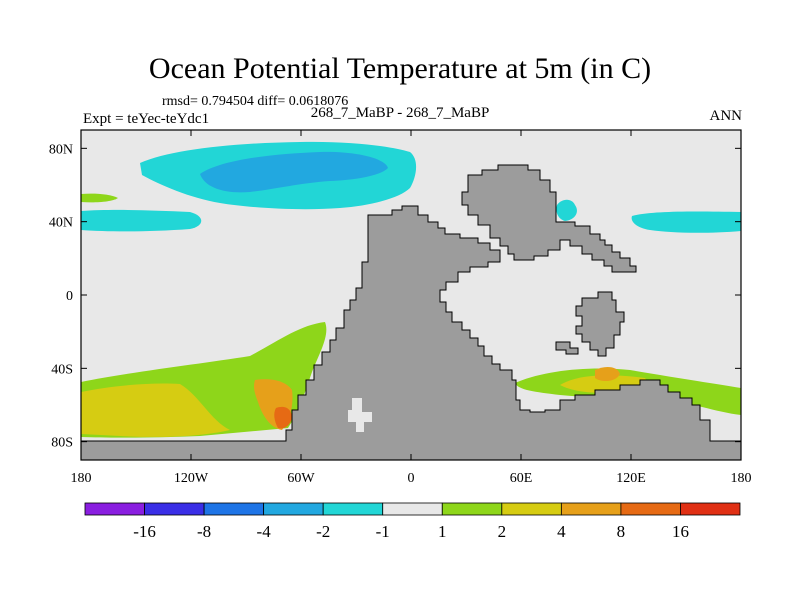 The height and width of the screenshot is (600, 800). Describe the element at coordinates (155, 410) in the screenshot. I see `anomaly-region-south-atlantic-yellow` at that location.